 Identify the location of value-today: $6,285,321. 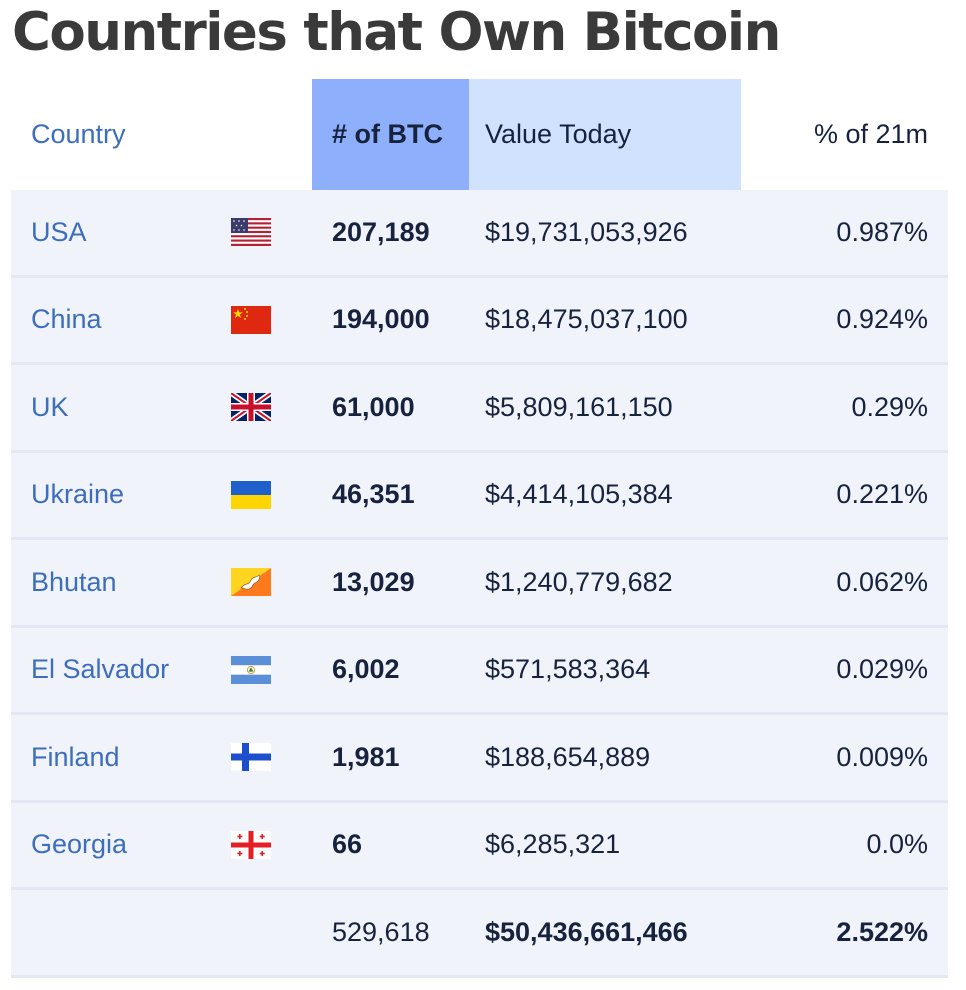
(553, 844).